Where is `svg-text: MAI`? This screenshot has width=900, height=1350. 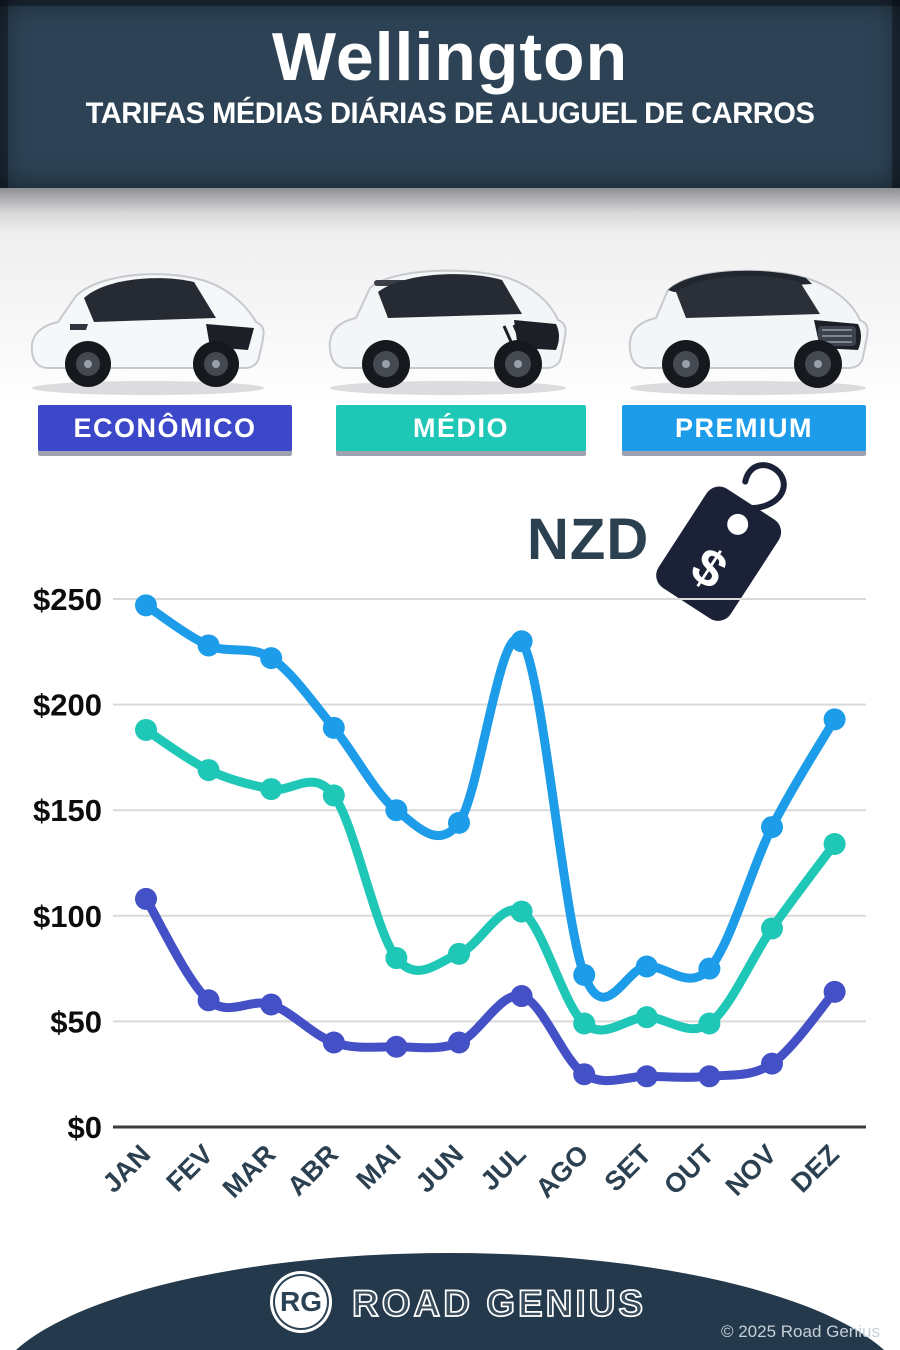
svg-text: MAI is located at coordinates (378, 1167).